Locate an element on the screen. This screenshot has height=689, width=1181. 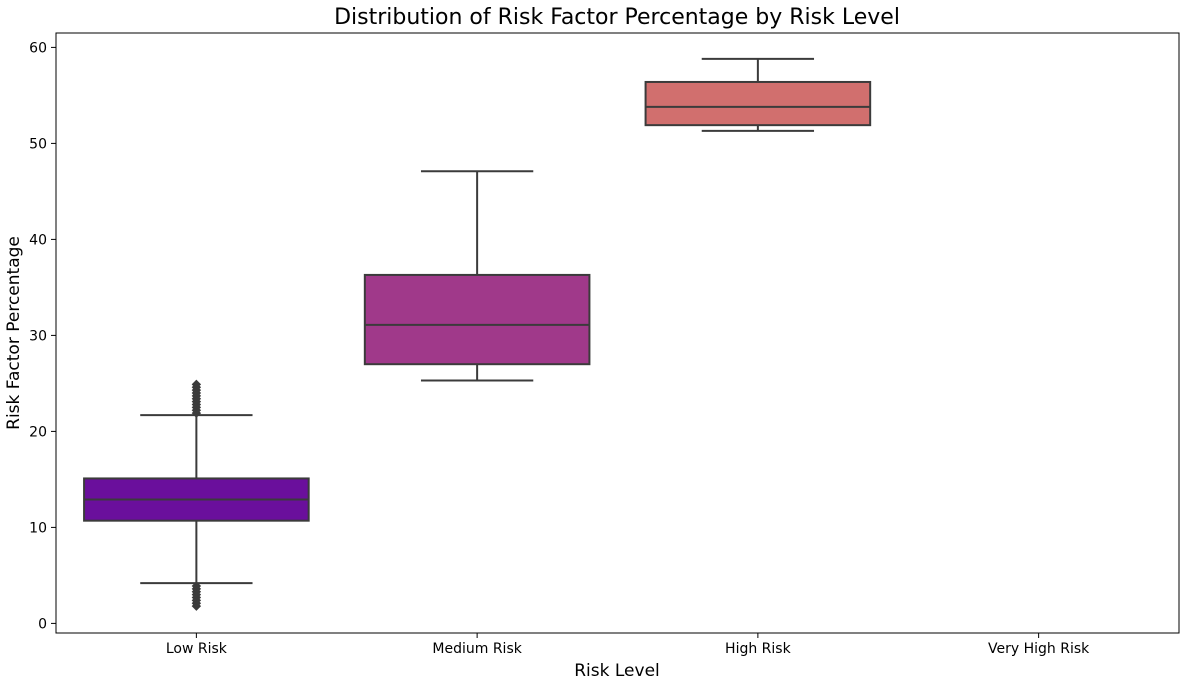
y-tick-label: 20 is located at coordinates (38, 432).